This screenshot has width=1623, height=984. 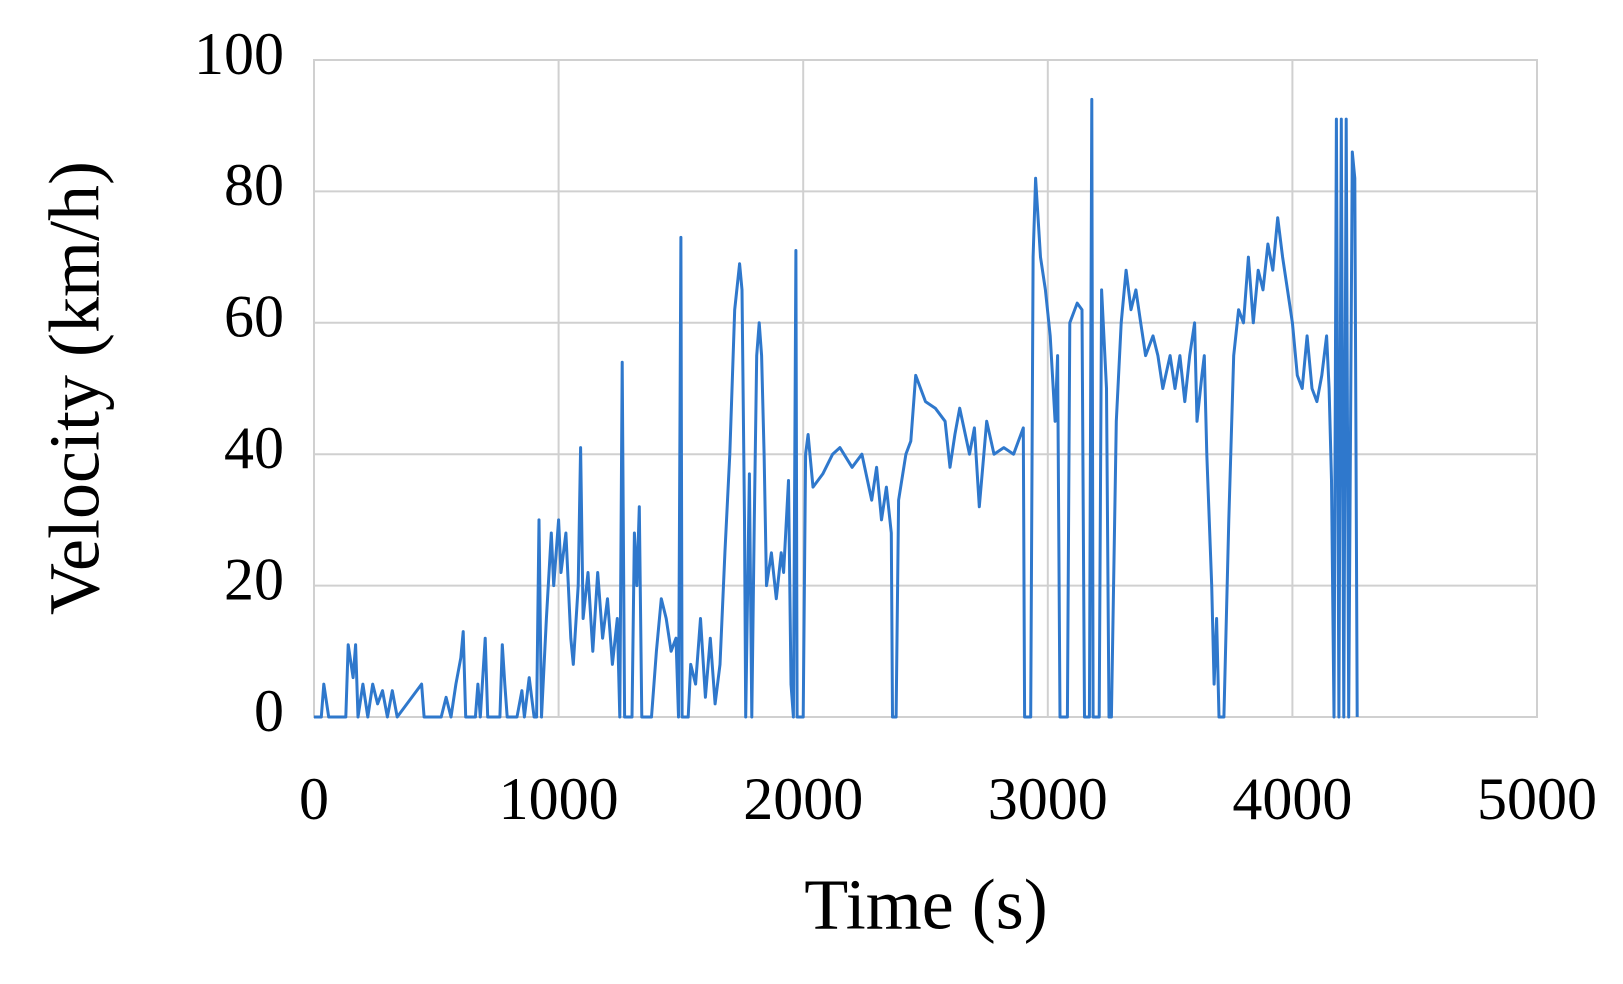 I want to click on x-tick-label: 4000, so click(x=1292, y=799).